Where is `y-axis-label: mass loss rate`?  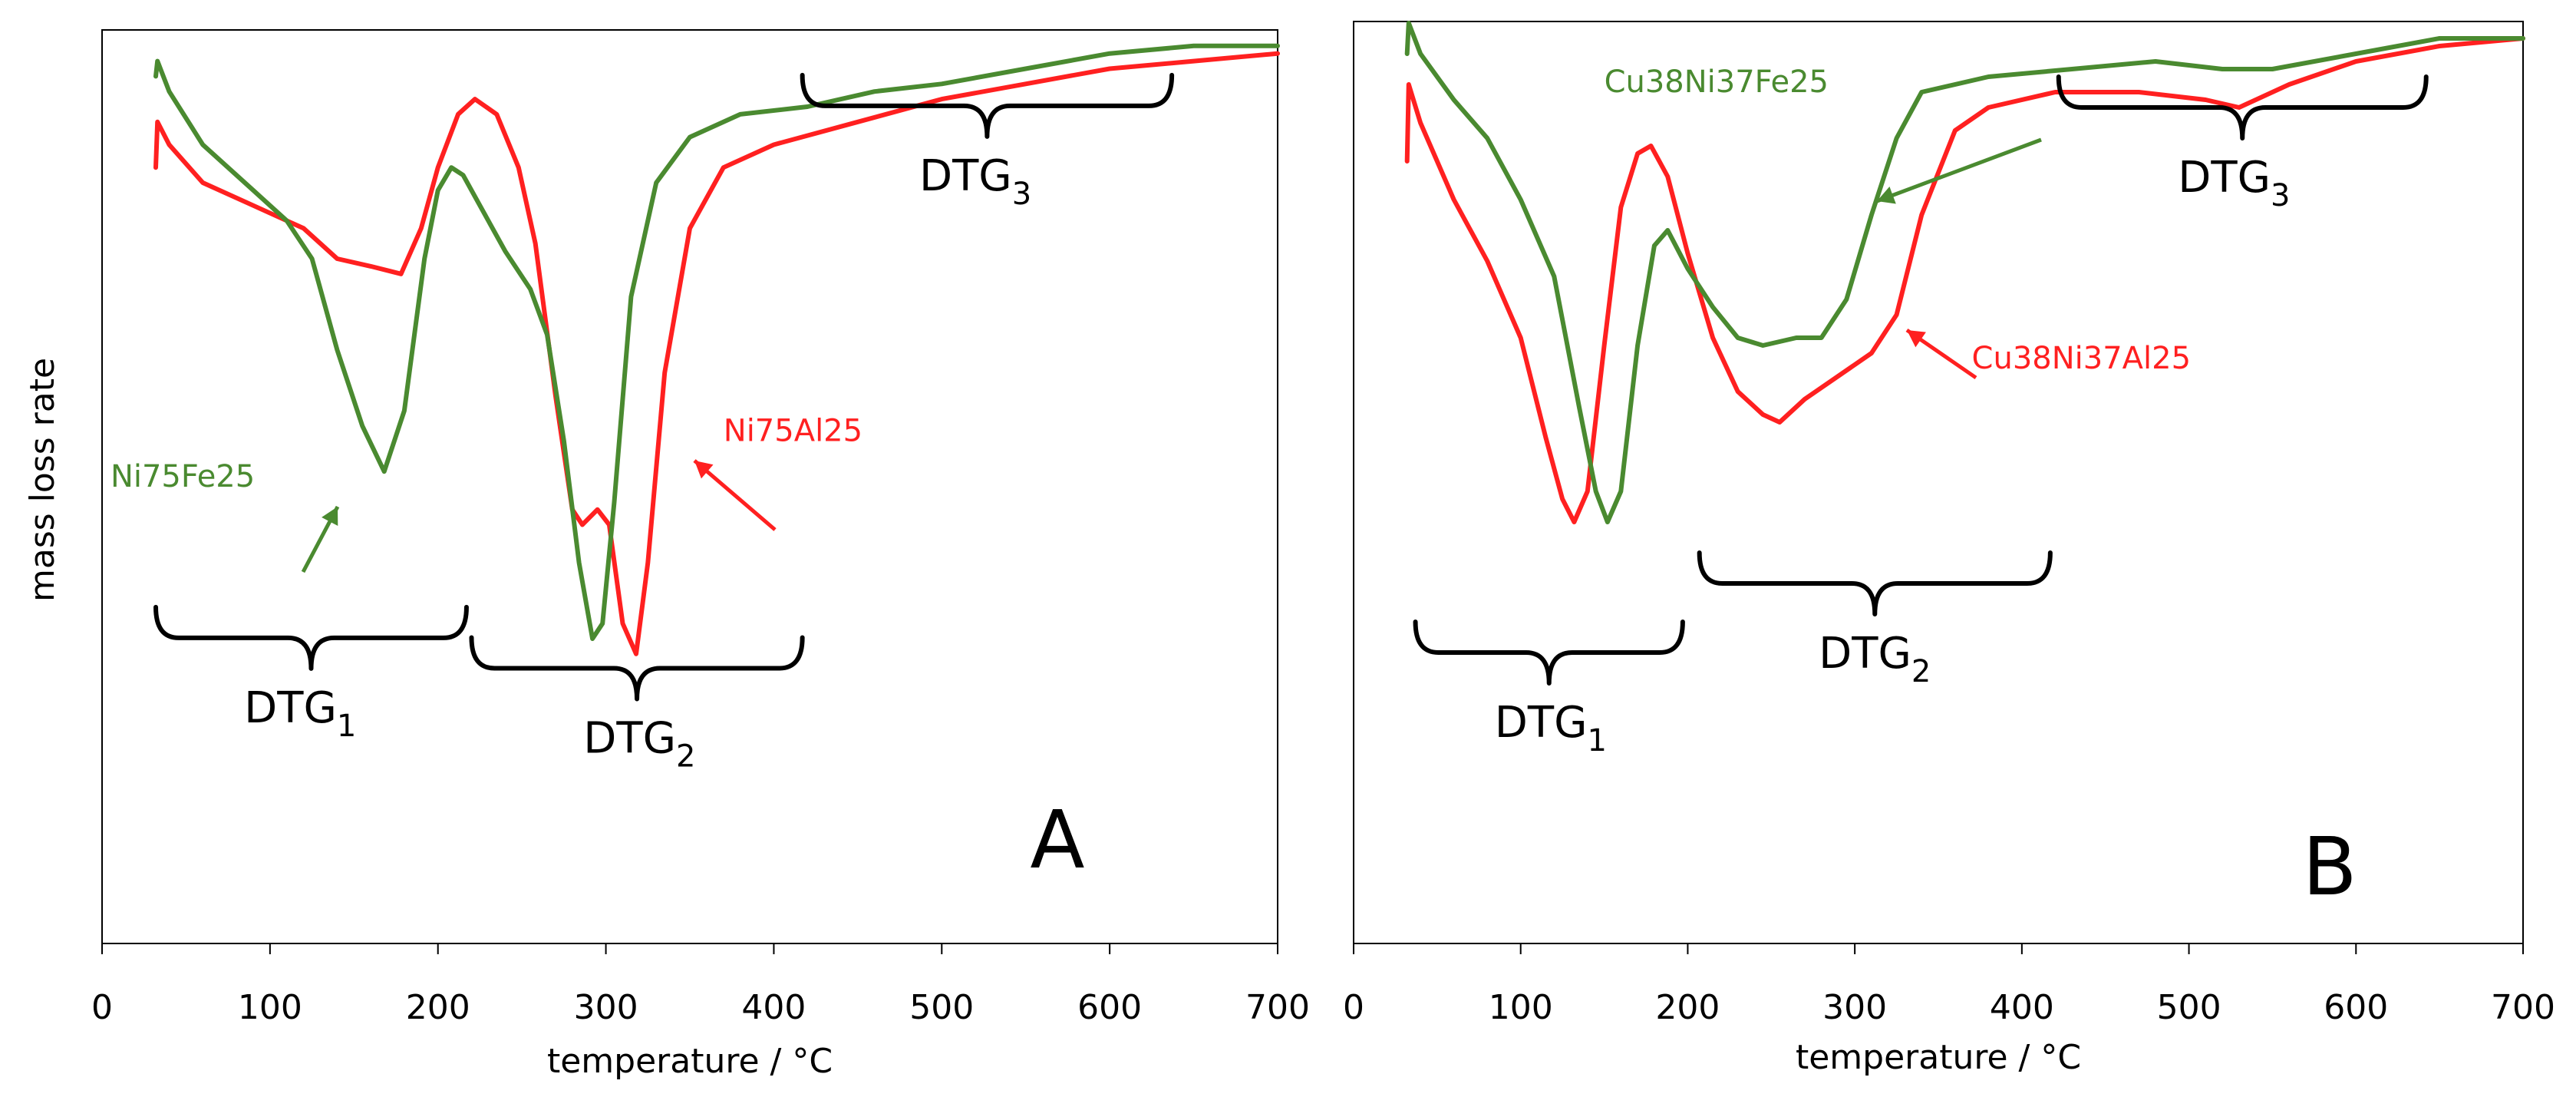
y-axis-label: mass loss rate is located at coordinates (42, 480).